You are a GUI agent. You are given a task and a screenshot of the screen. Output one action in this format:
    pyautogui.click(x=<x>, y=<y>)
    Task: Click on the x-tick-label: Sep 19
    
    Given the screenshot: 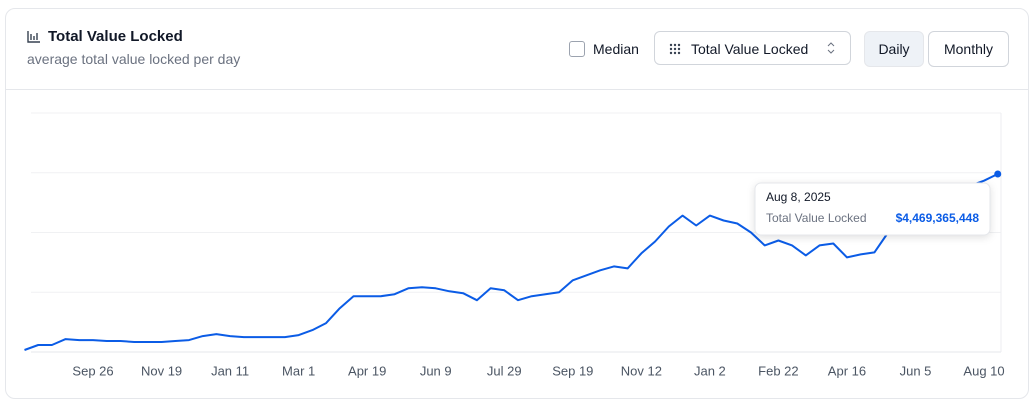 What is the action you would take?
    pyautogui.click(x=572, y=370)
    